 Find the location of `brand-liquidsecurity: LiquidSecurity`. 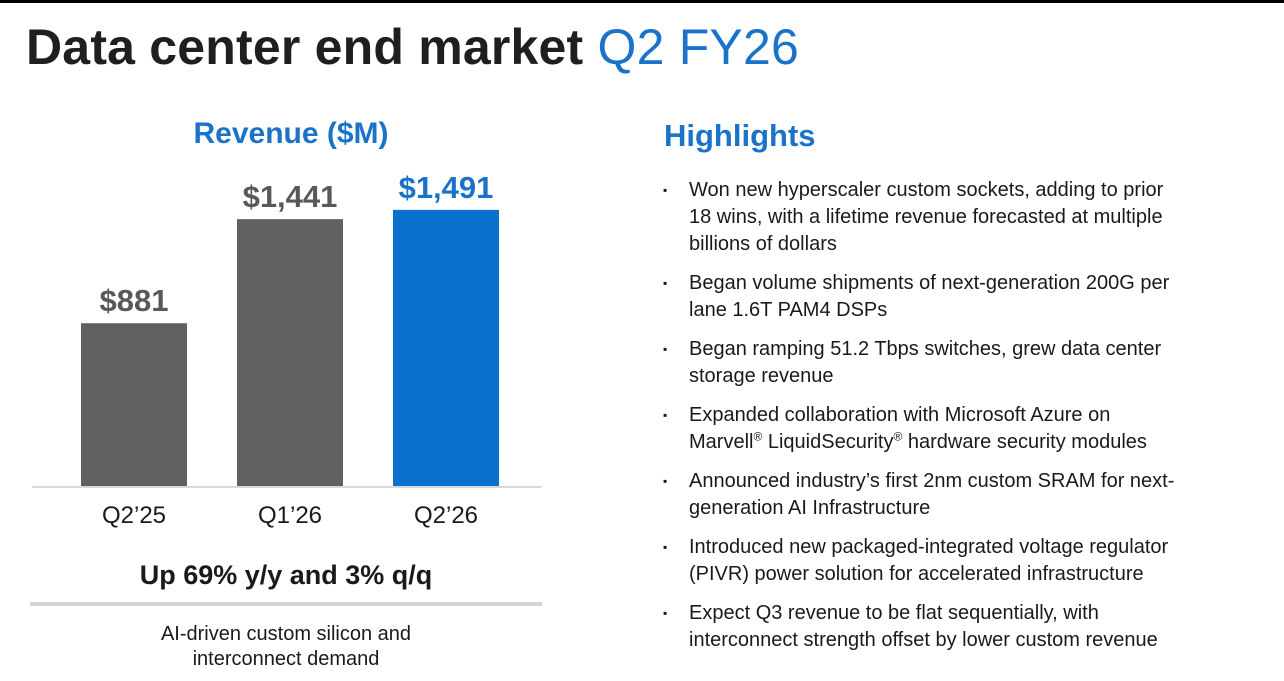

brand-liquidsecurity: LiquidSecurity is located at coordinates (828, 442).